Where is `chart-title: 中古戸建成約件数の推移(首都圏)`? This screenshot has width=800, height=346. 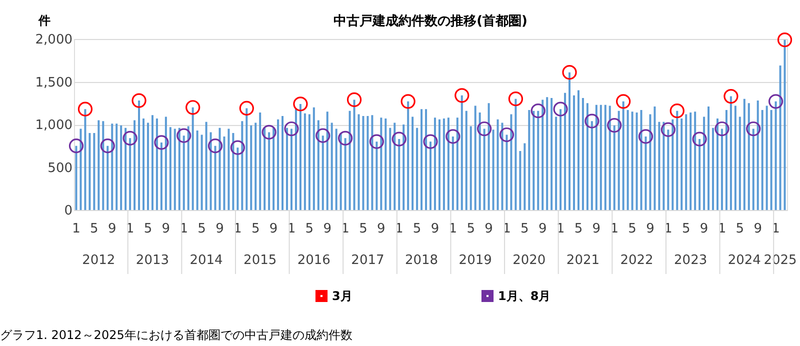 chart-title: 中古戸建成約件数の推移(首都圏) is located at coordinates (431, 21).